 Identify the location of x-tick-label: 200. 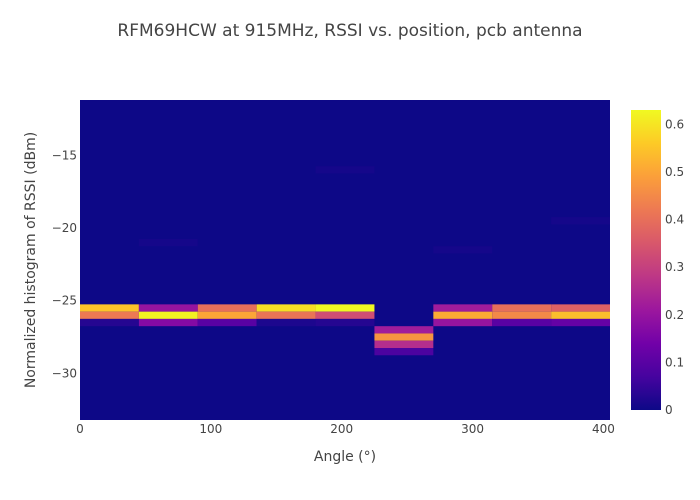
(341, 429).